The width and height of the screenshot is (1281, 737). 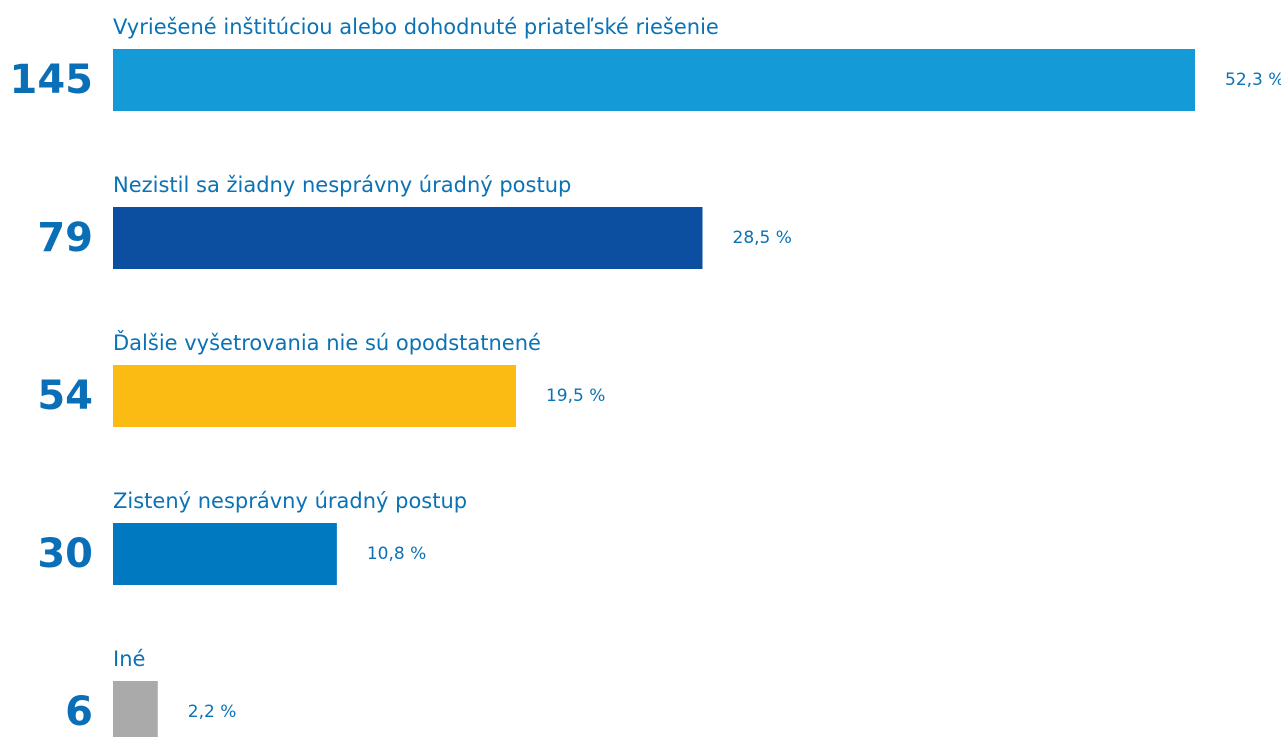 I want to click on share-label: 19,5 %, so click(x=575, y=396).